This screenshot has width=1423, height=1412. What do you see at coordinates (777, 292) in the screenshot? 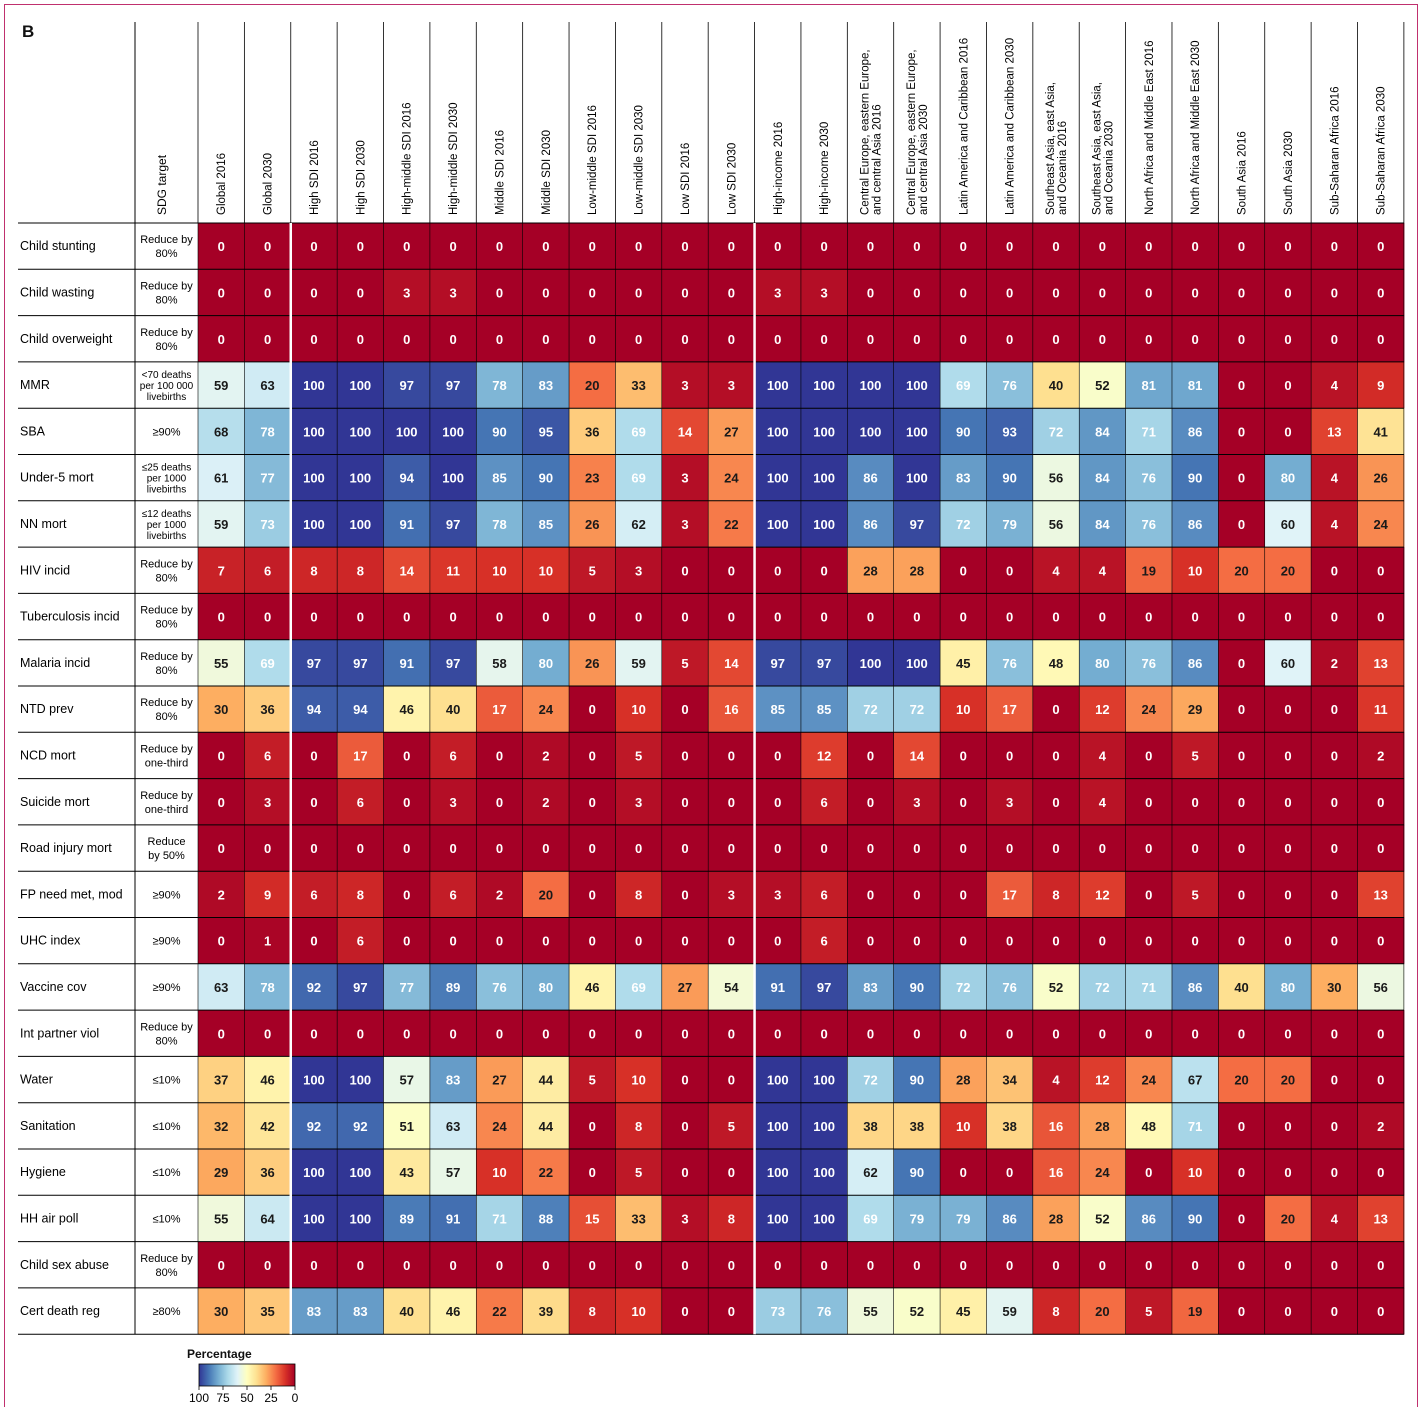
I see `cell-value: 3` at bounding box center [777, 292].